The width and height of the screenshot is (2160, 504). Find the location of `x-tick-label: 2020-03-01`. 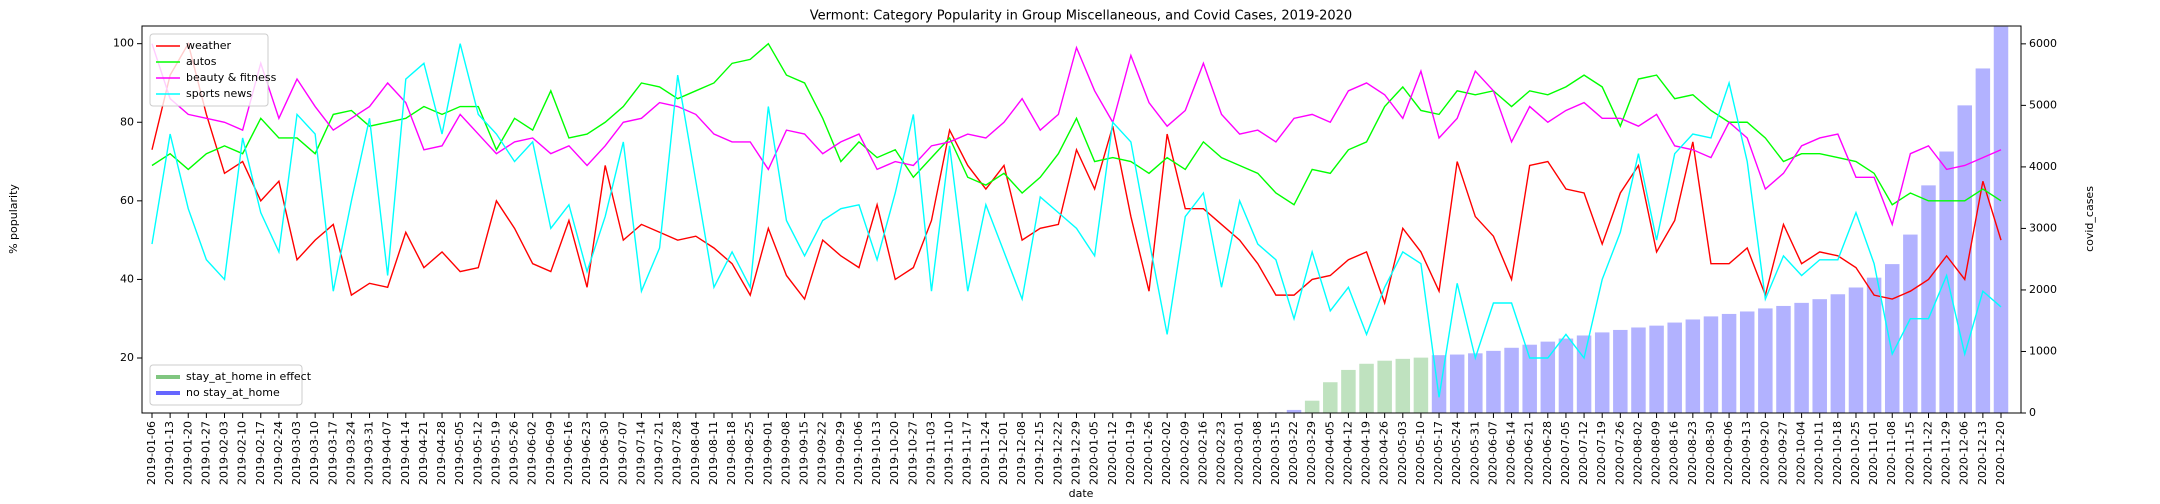

x-tick-label: 2020-03-01 is located at coordinates (1239, 453).